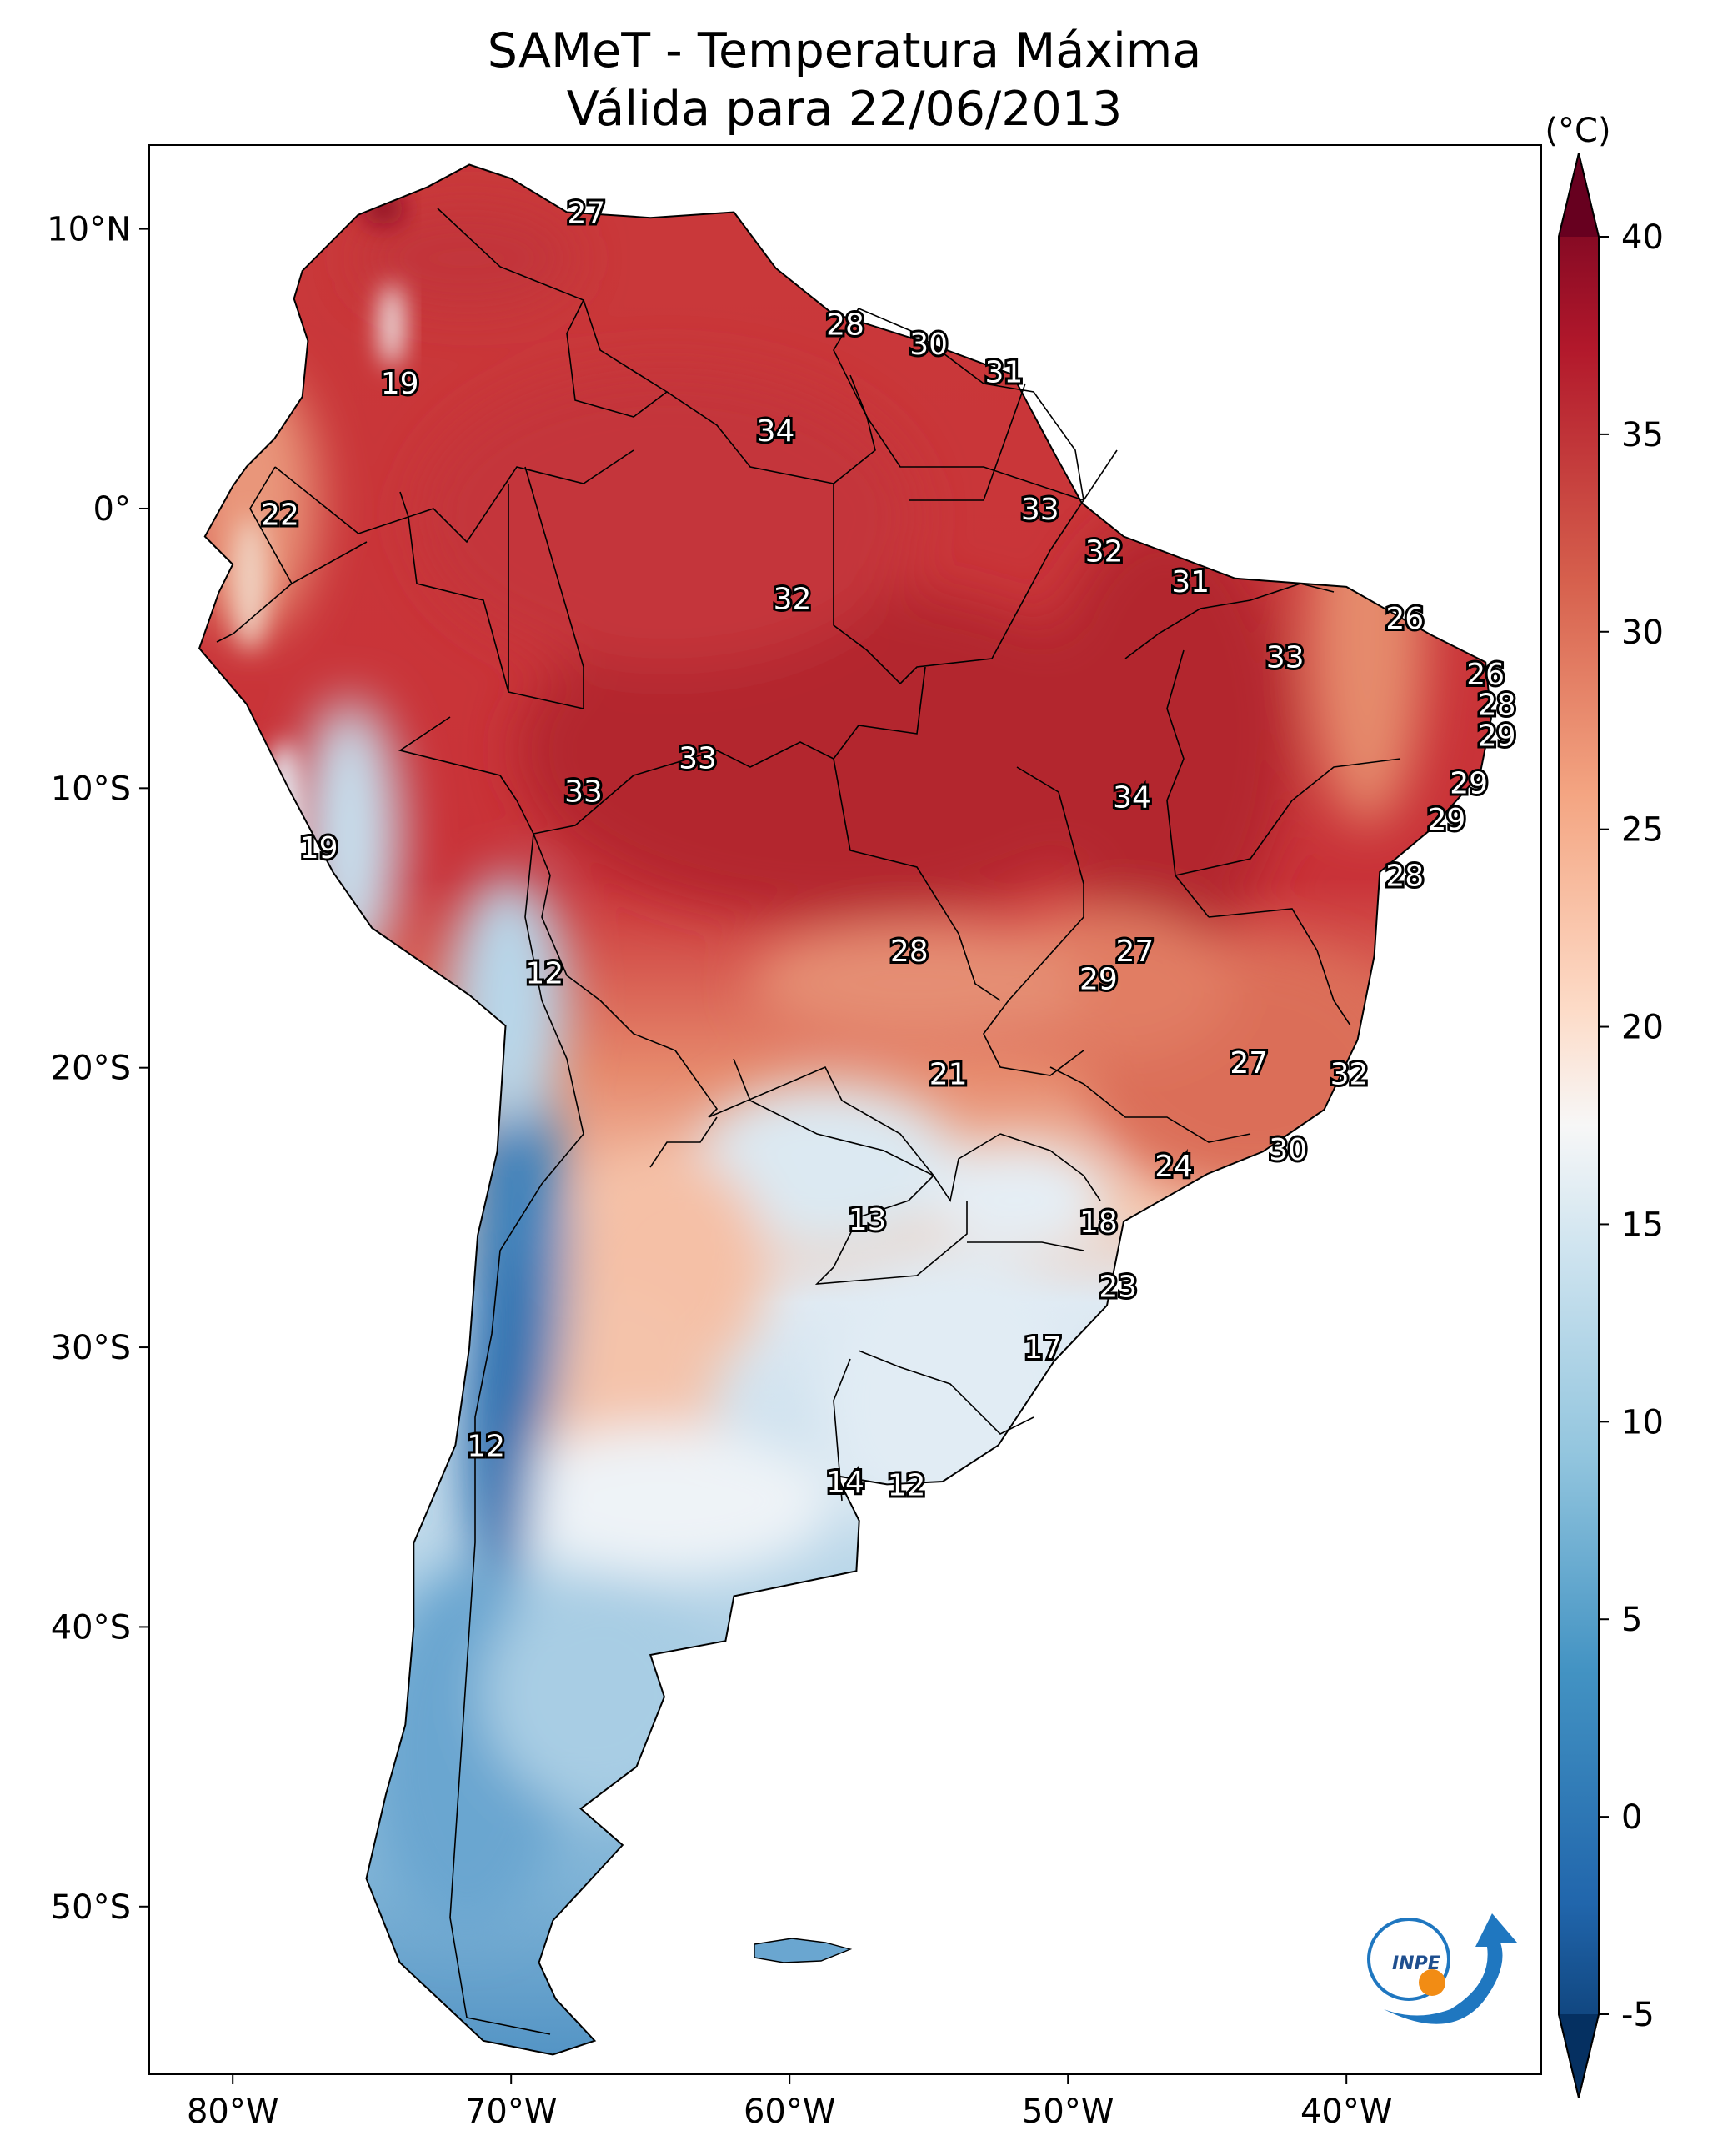 This screenshot has width=1723, height=2156. Describe the element at coordinates (1043, 1348) in the screenshot. I see `contour-label: 17` at that location.